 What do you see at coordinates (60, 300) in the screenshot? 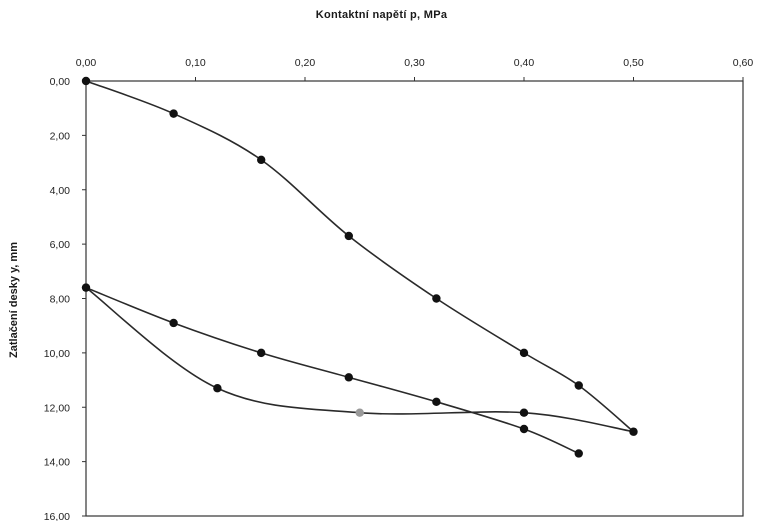
I see `y-tick-label: 8,00` at bounding box center [60, 300].